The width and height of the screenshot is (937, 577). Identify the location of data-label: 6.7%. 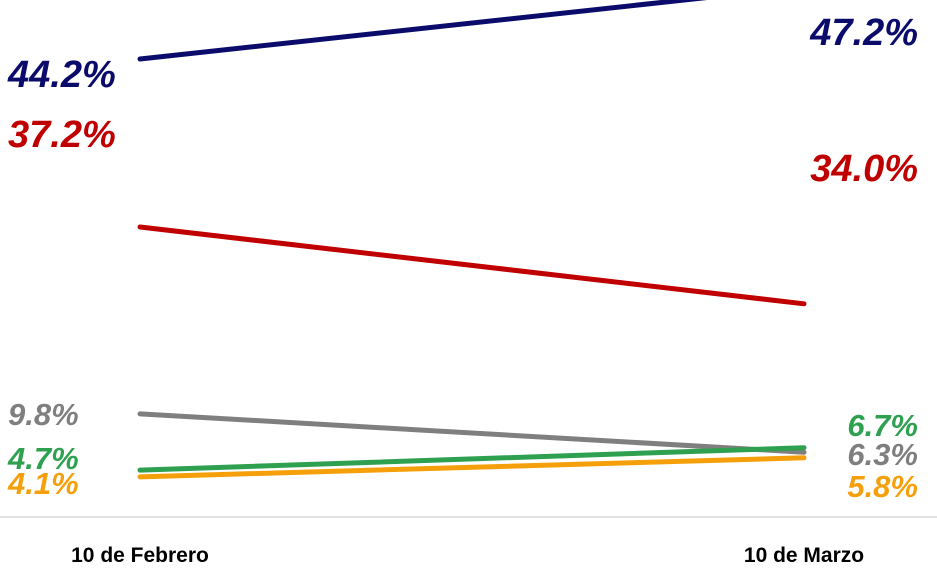
(882, 425).